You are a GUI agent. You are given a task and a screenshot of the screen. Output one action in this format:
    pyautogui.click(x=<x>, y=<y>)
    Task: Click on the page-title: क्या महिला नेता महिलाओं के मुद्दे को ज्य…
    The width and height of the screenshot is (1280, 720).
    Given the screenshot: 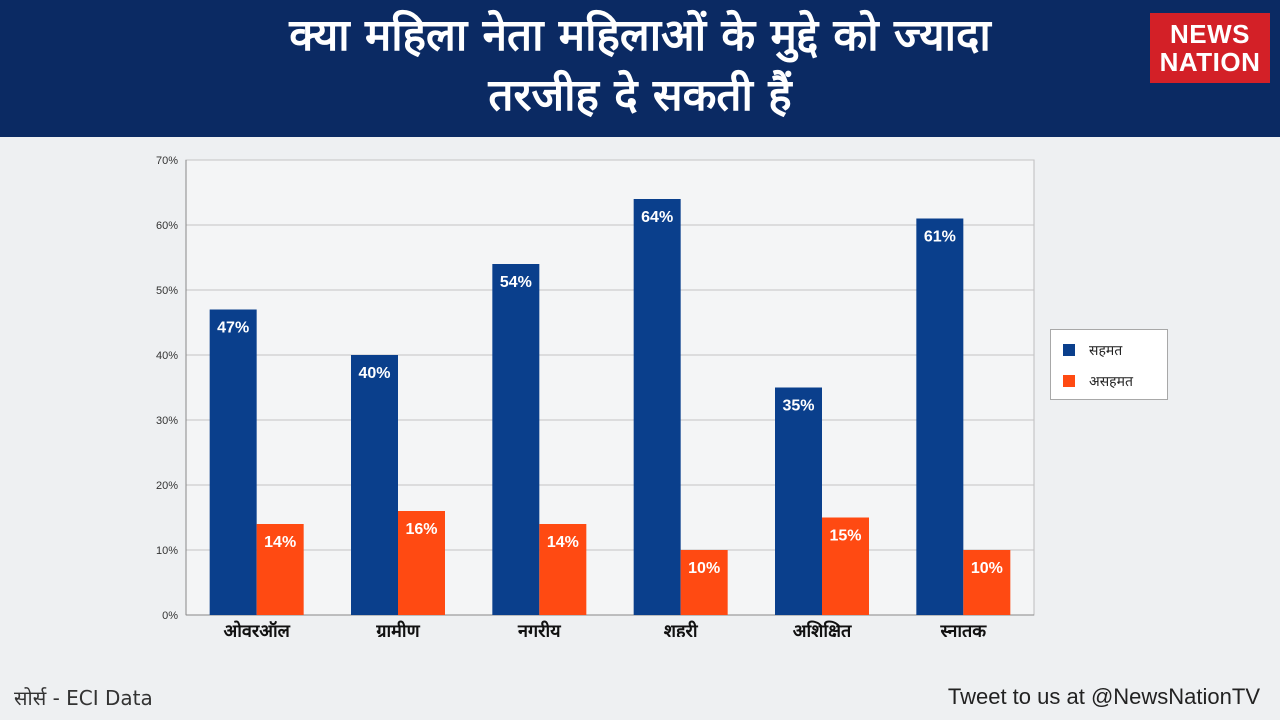 What is the action you would take?
    pyautogui.click(x=640, y=66)
    